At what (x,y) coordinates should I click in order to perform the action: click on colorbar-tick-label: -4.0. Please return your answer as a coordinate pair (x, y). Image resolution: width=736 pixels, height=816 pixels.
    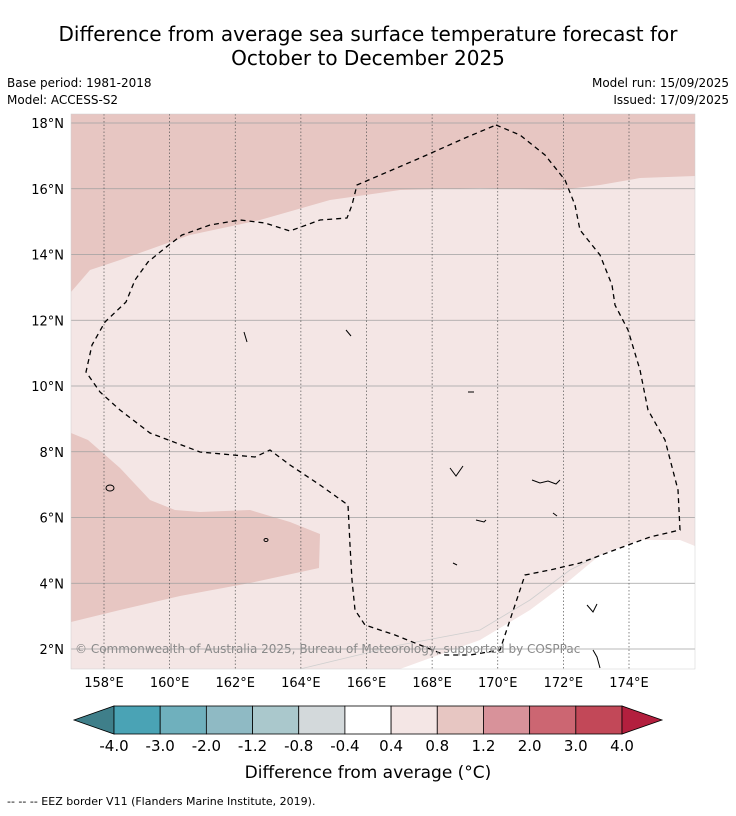
    Looking at the image, I should click on (113, 746).